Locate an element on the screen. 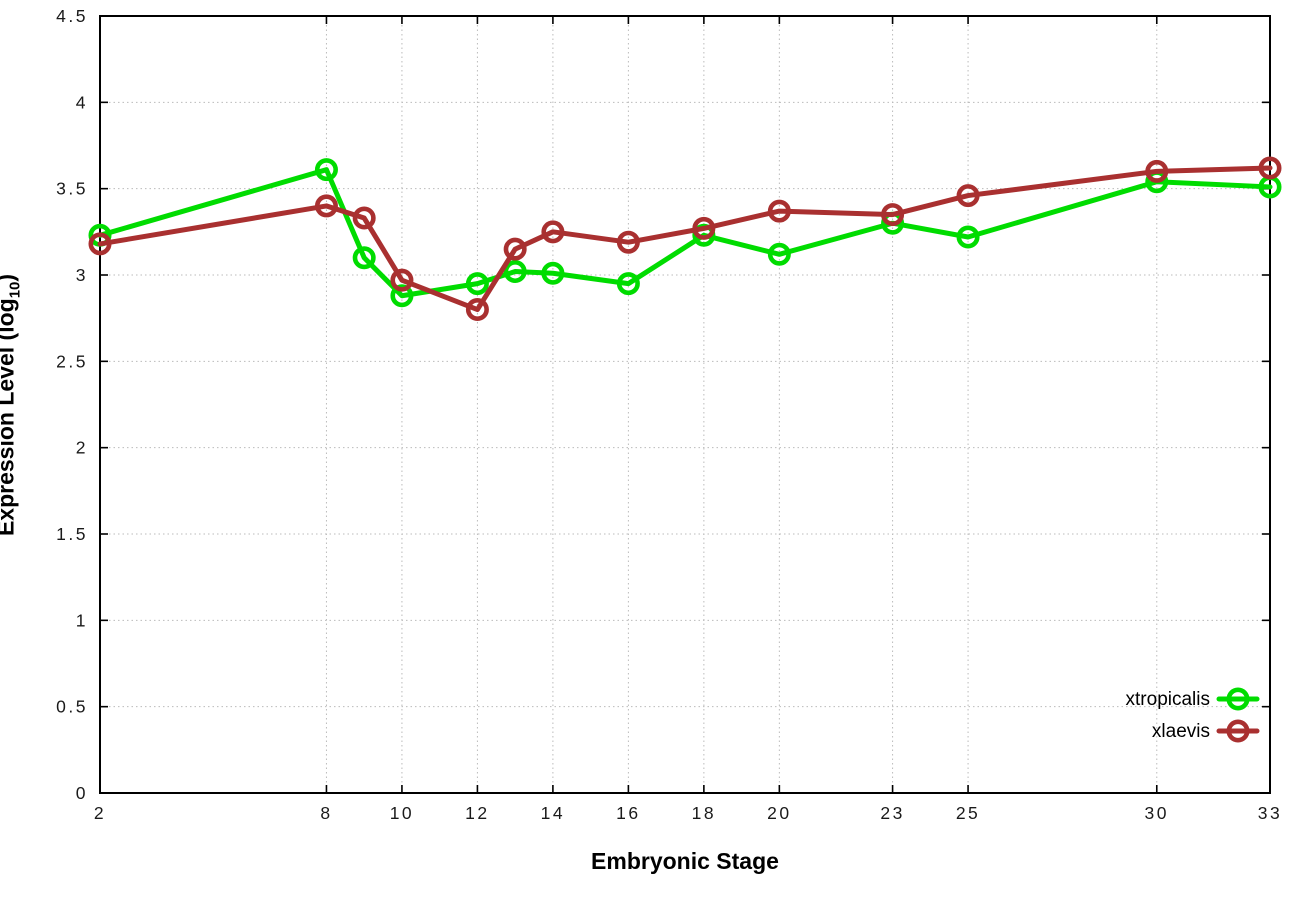 This screenshot has height=907, width=1296. y-axis-label-text: Expression Level (log is located at coordinates (9, 417).